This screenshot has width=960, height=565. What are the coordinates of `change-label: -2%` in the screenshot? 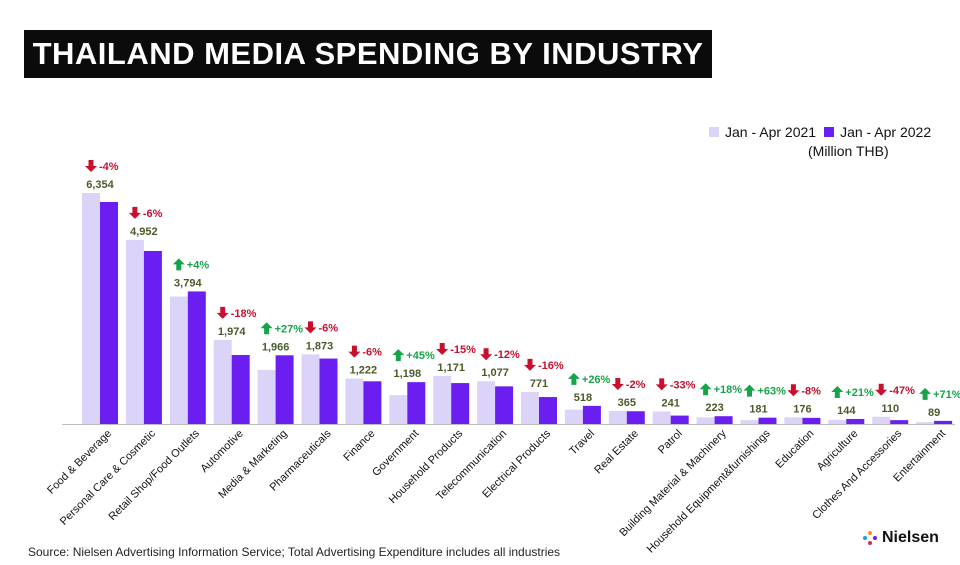 It's located at (636, 385).